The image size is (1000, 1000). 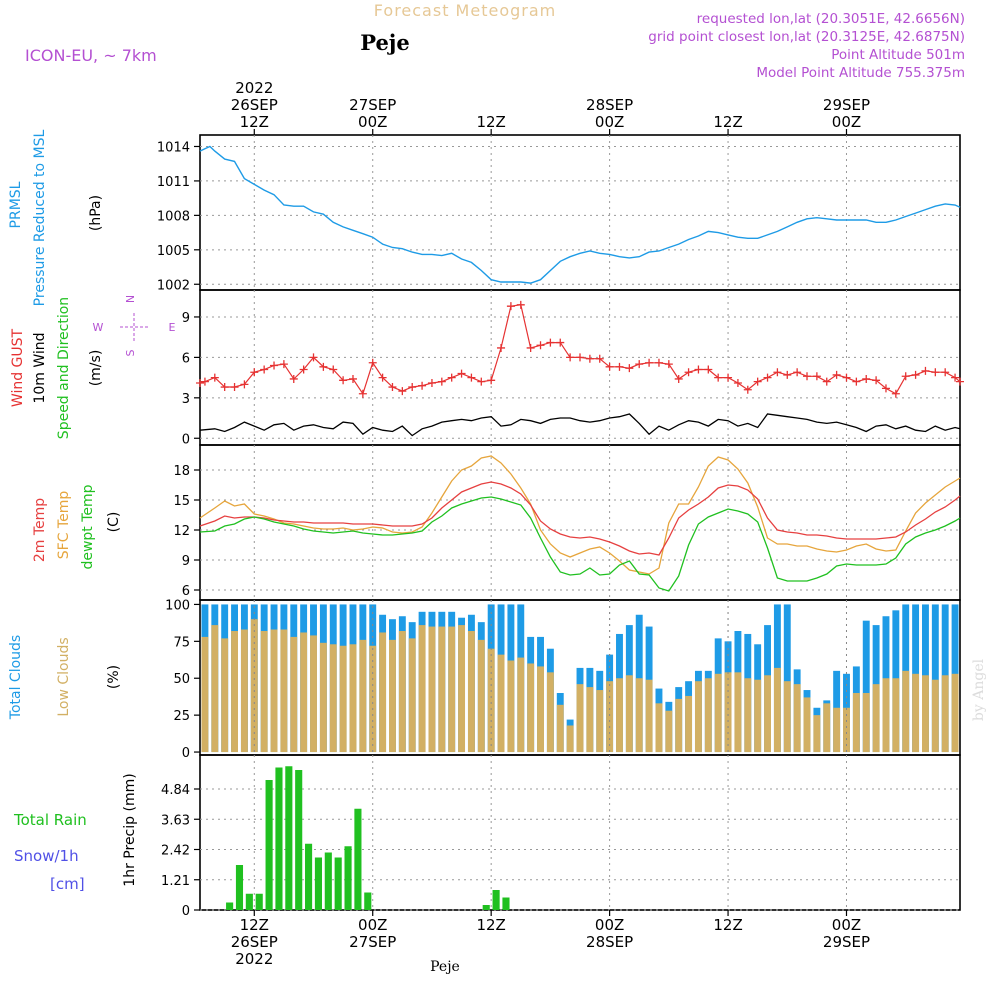 What do you see at coordinates (173, 285) in the screenshot?
I see `pressure-ytick-label: 1002` at bounding box center [173, 285].